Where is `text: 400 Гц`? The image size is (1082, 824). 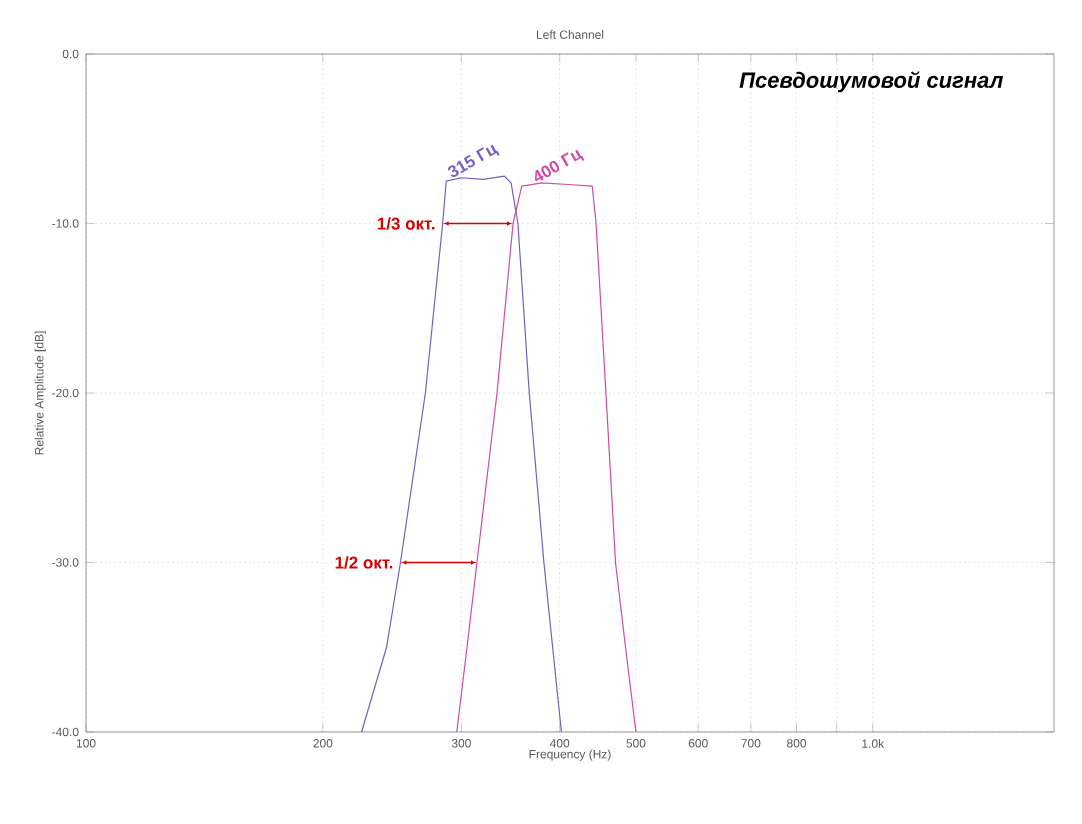
text: 400 Гц is located at coordinates (560, 165).